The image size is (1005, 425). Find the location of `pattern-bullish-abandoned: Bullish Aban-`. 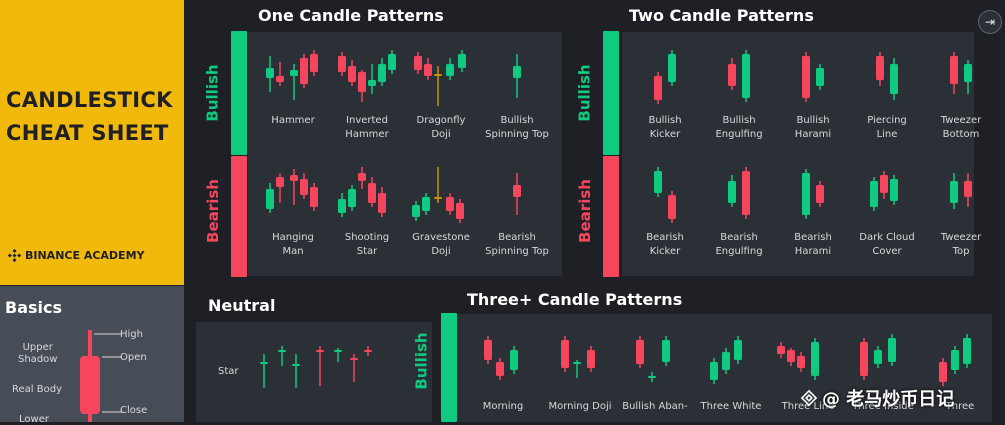

pattern-bullish-abandoned: Bullish Aban- is located at coordinates (655, 373).